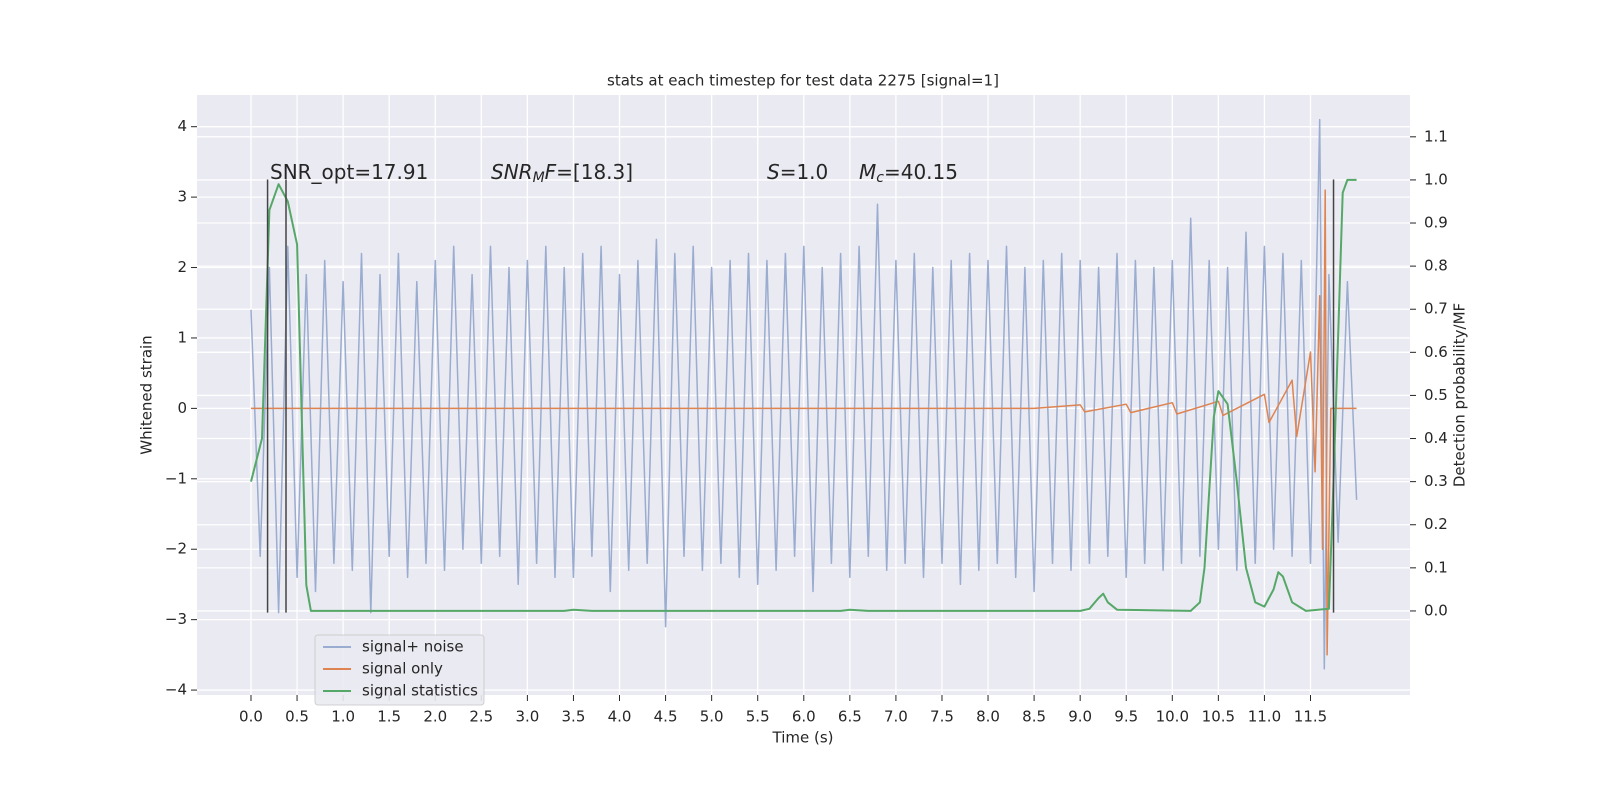  What do you see at coordinates (880, 178) in the screenshot?
I see `annotation-part: c` at bounding box center [880, 178].